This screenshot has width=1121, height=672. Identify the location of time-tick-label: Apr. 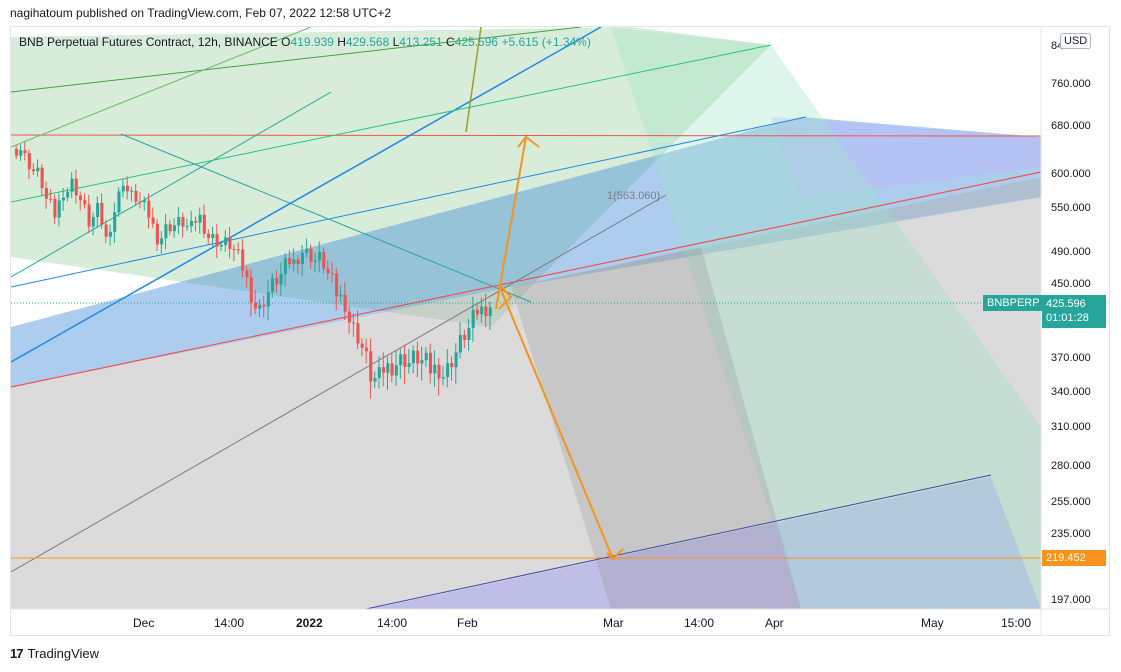
(774, 623).